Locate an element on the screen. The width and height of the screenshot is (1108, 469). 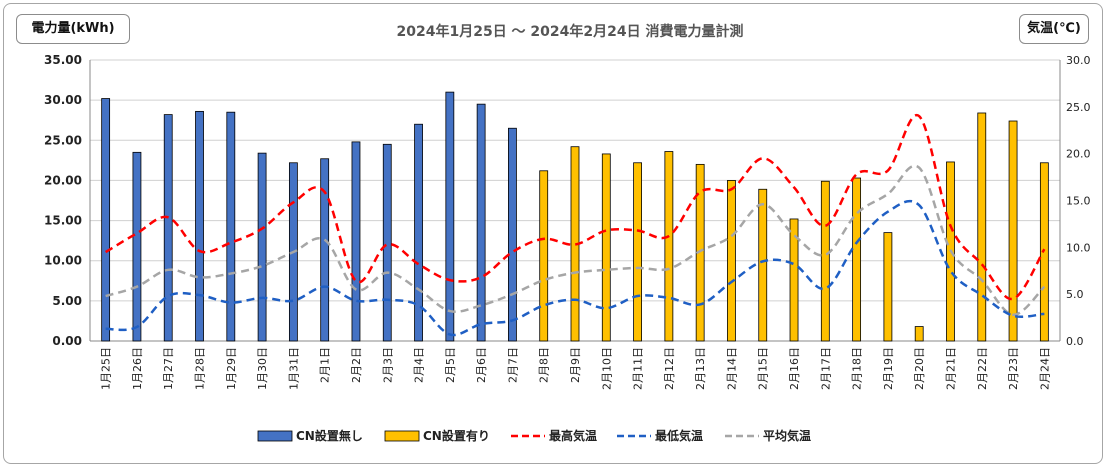
x-tick-label: 2月14日 is located at coordinates (731, 368).